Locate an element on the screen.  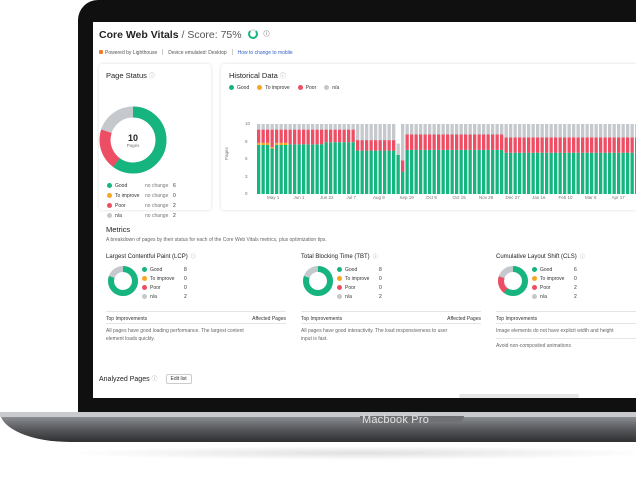
legend-label: n/a is located at coordinates (336, 88).